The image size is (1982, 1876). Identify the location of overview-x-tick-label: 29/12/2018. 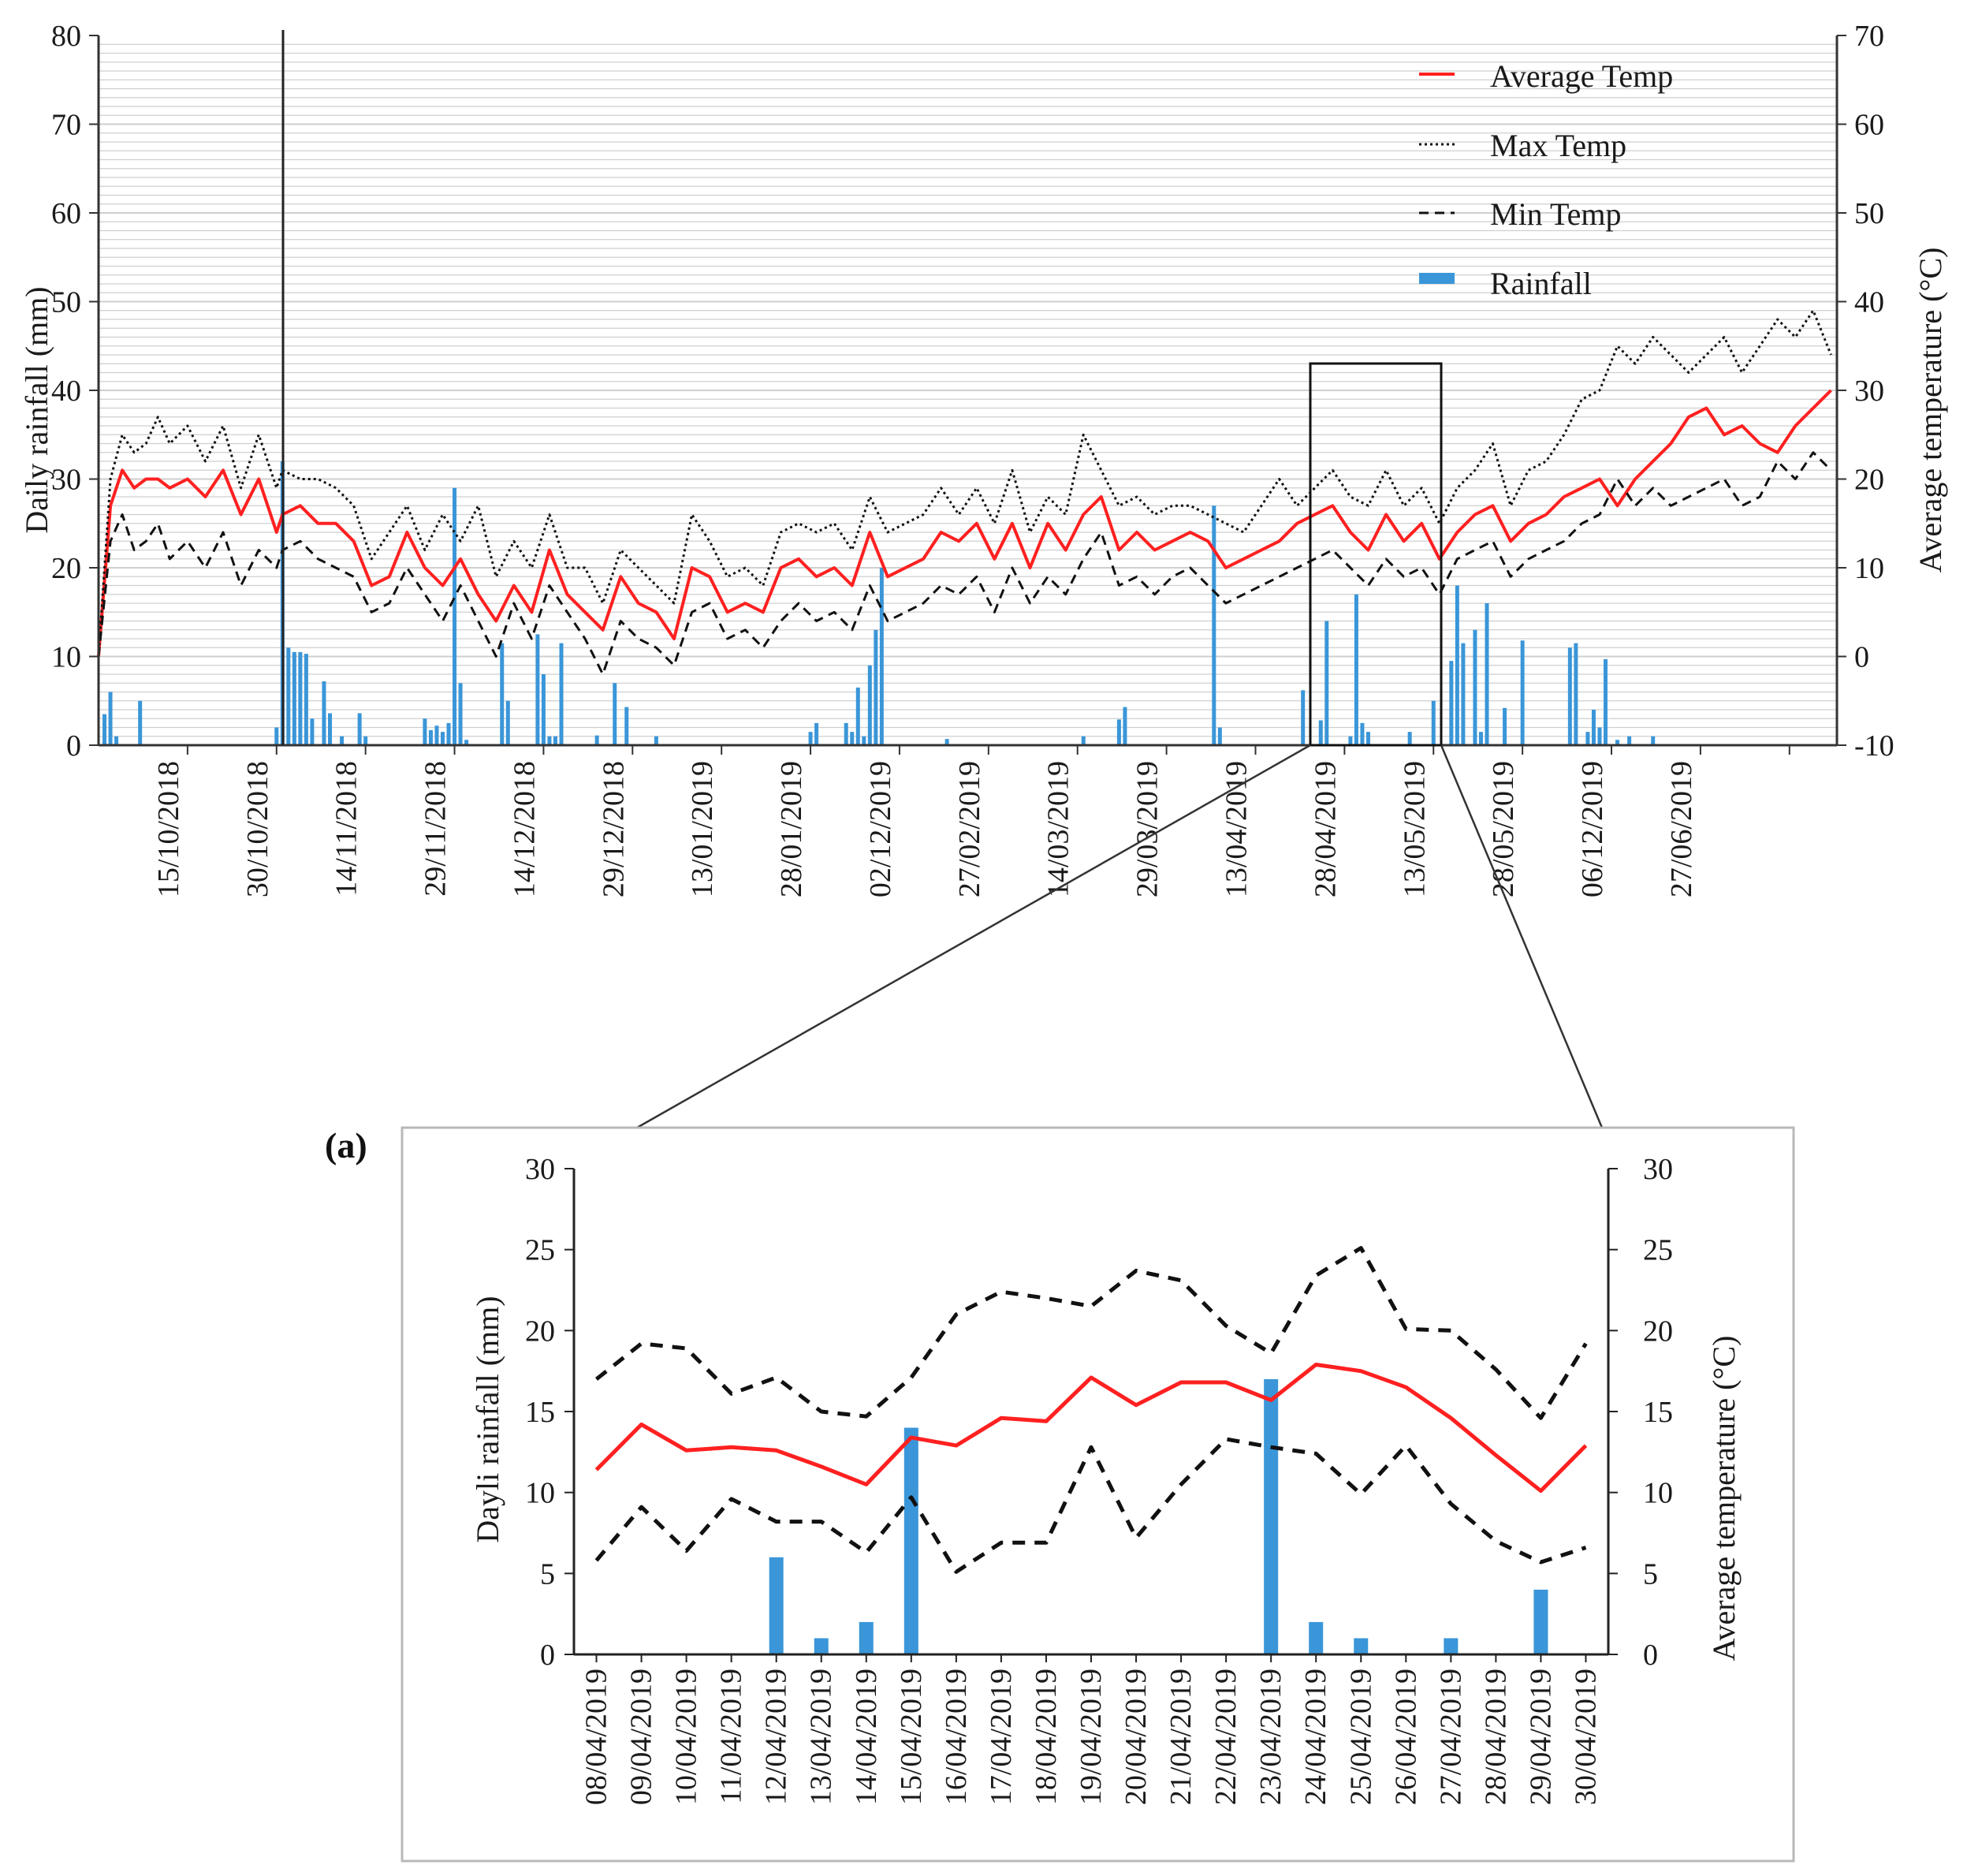
(613, 829).